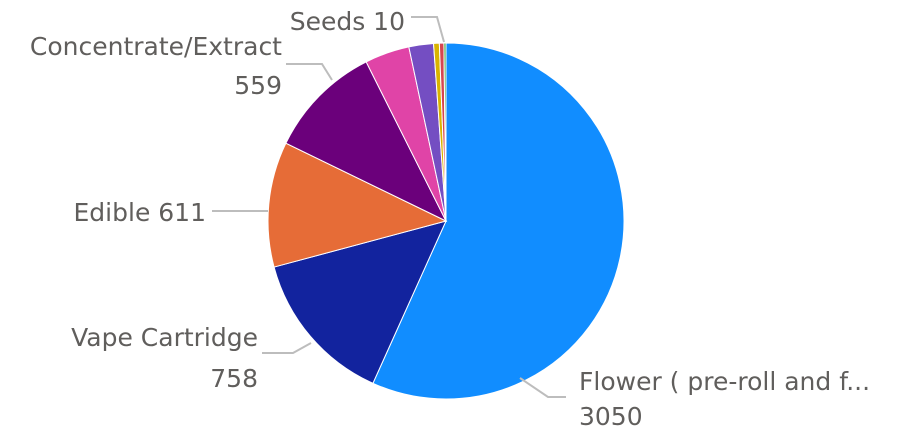 This screenshot has width=902, height=432. Describe the element at coordinates (347, 21) in the screenshot. I see `slice-label: Seeds 10` at that location.